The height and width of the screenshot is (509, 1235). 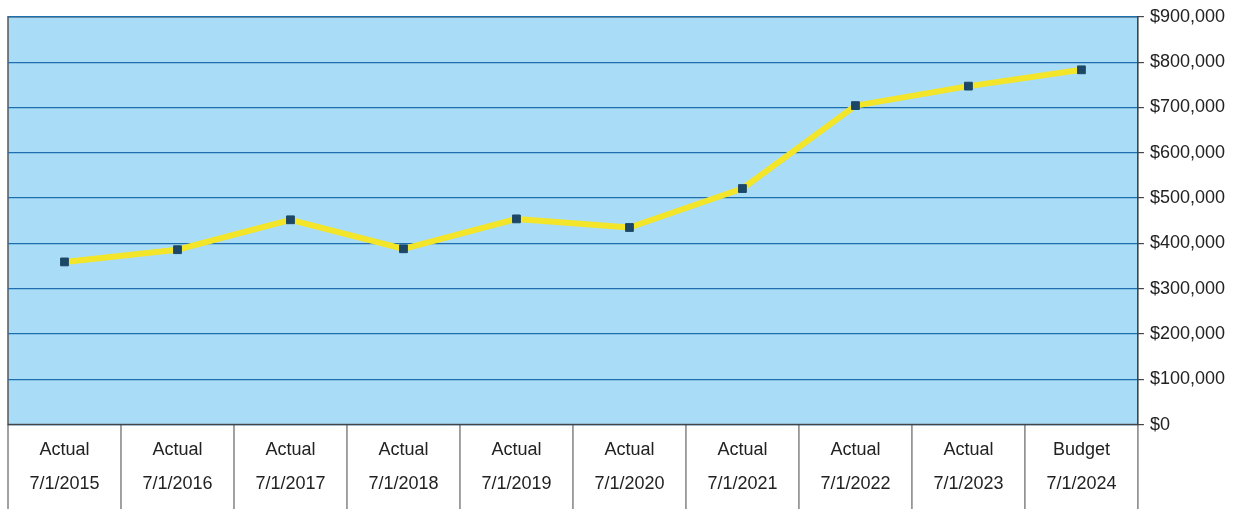 I want to click on x-tick-label: Actual 7/1/2023, so click(x=968, y=465).